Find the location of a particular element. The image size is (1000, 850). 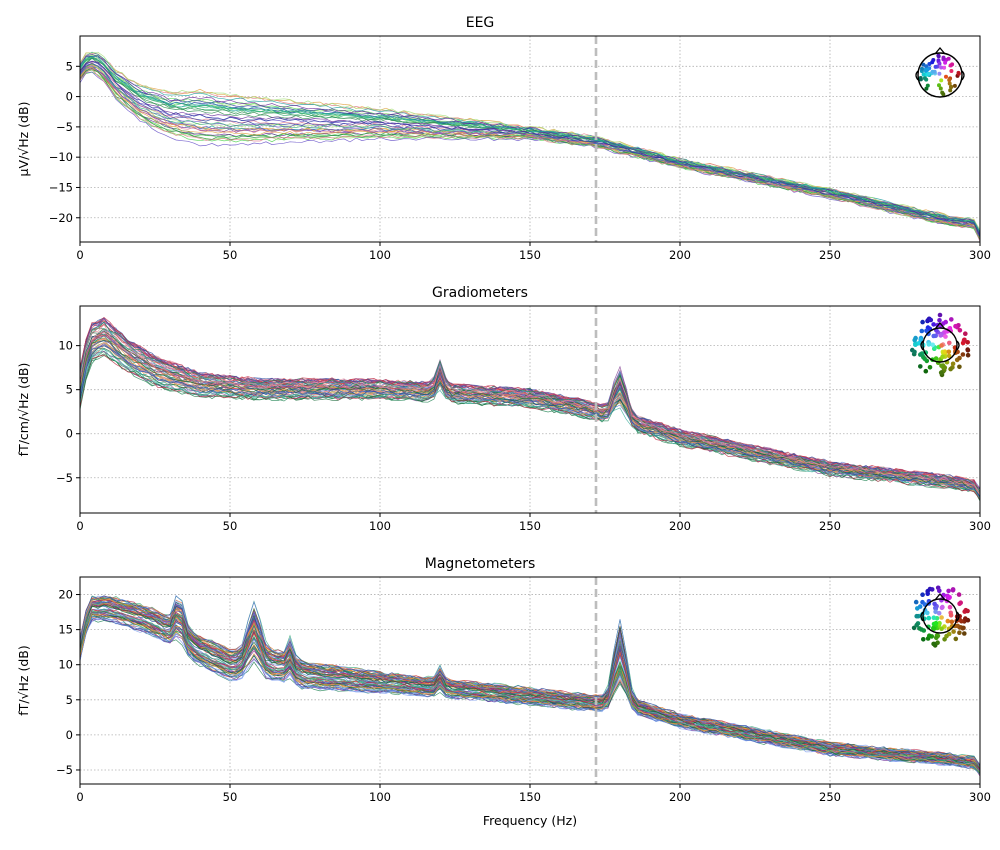

y-tick-label: −20 is located at coordinates (61, 218).